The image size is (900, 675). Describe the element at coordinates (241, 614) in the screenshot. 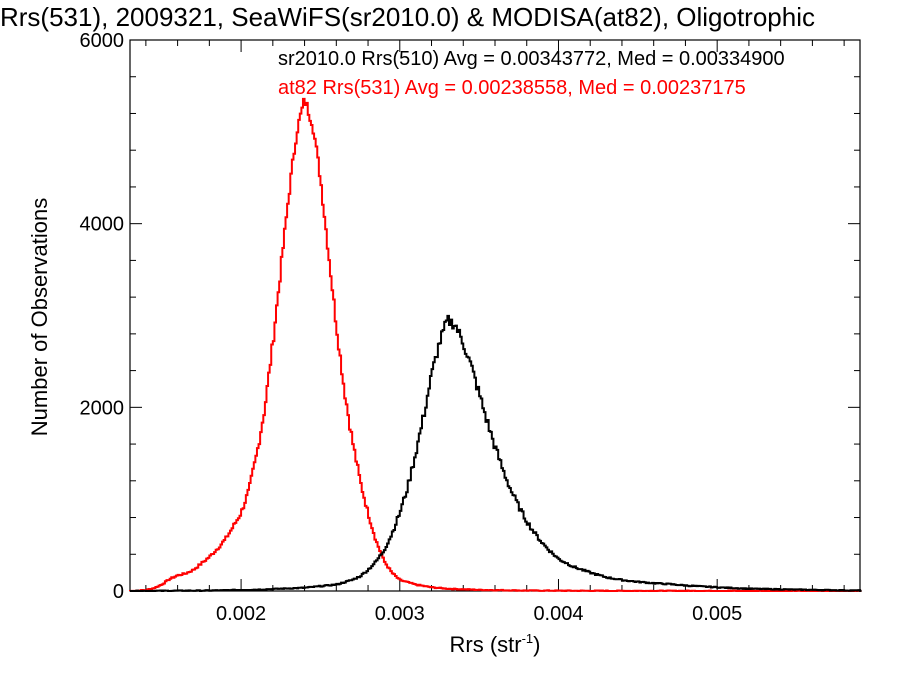

I see `x-tick-label: 0.002` at that location.